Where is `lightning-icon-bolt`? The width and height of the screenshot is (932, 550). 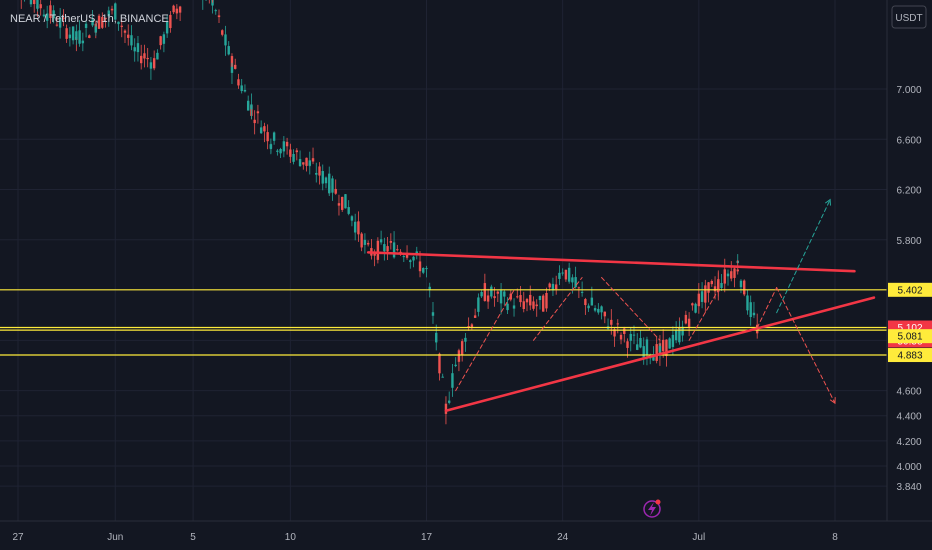 lightning-icon-bolt is located at coordinates (652, 509).